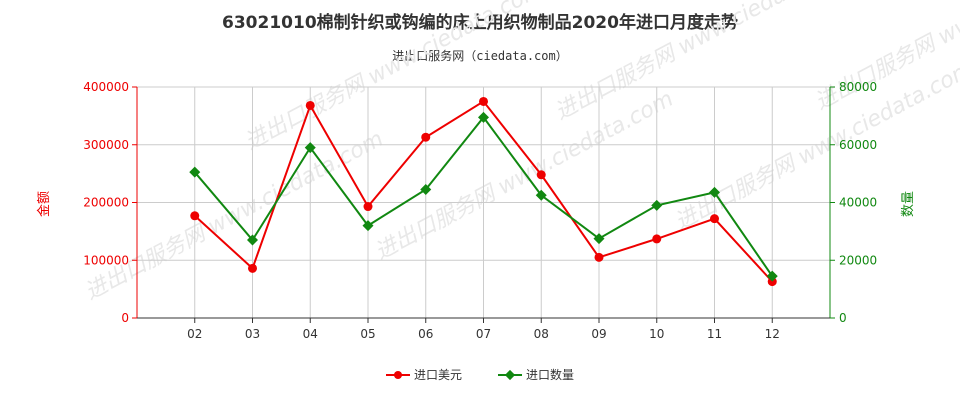  I want to click on legend-item-quantity: 进口数量, so click(536, 374).